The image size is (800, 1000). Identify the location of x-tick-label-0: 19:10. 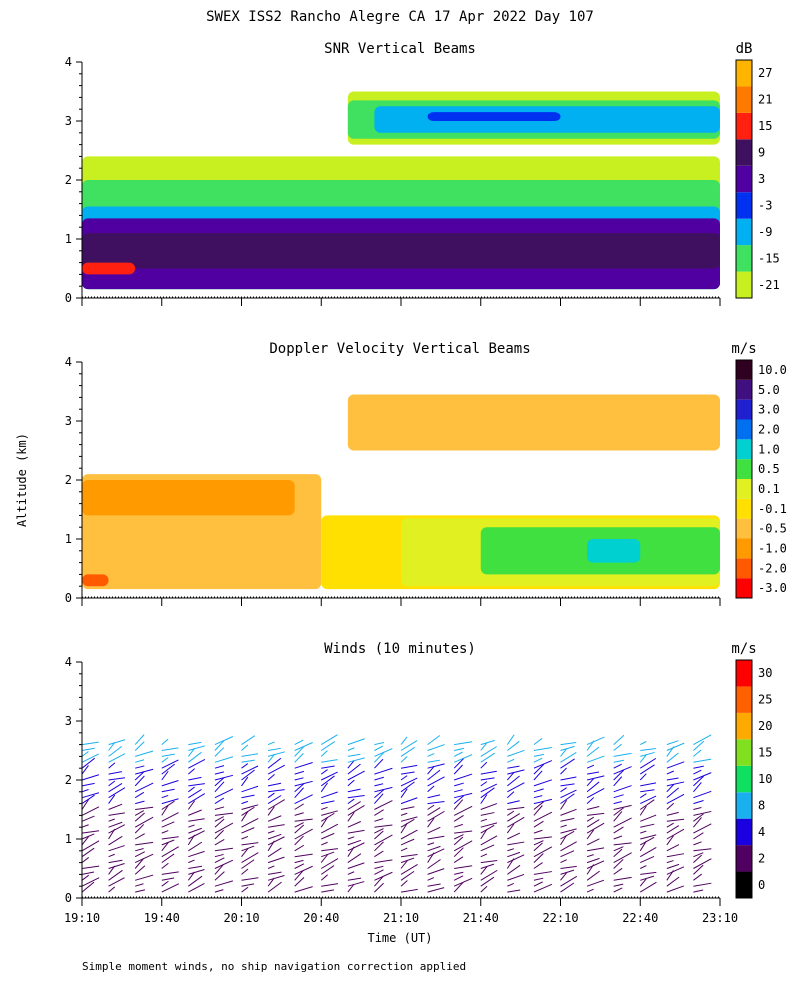
(82, 918).